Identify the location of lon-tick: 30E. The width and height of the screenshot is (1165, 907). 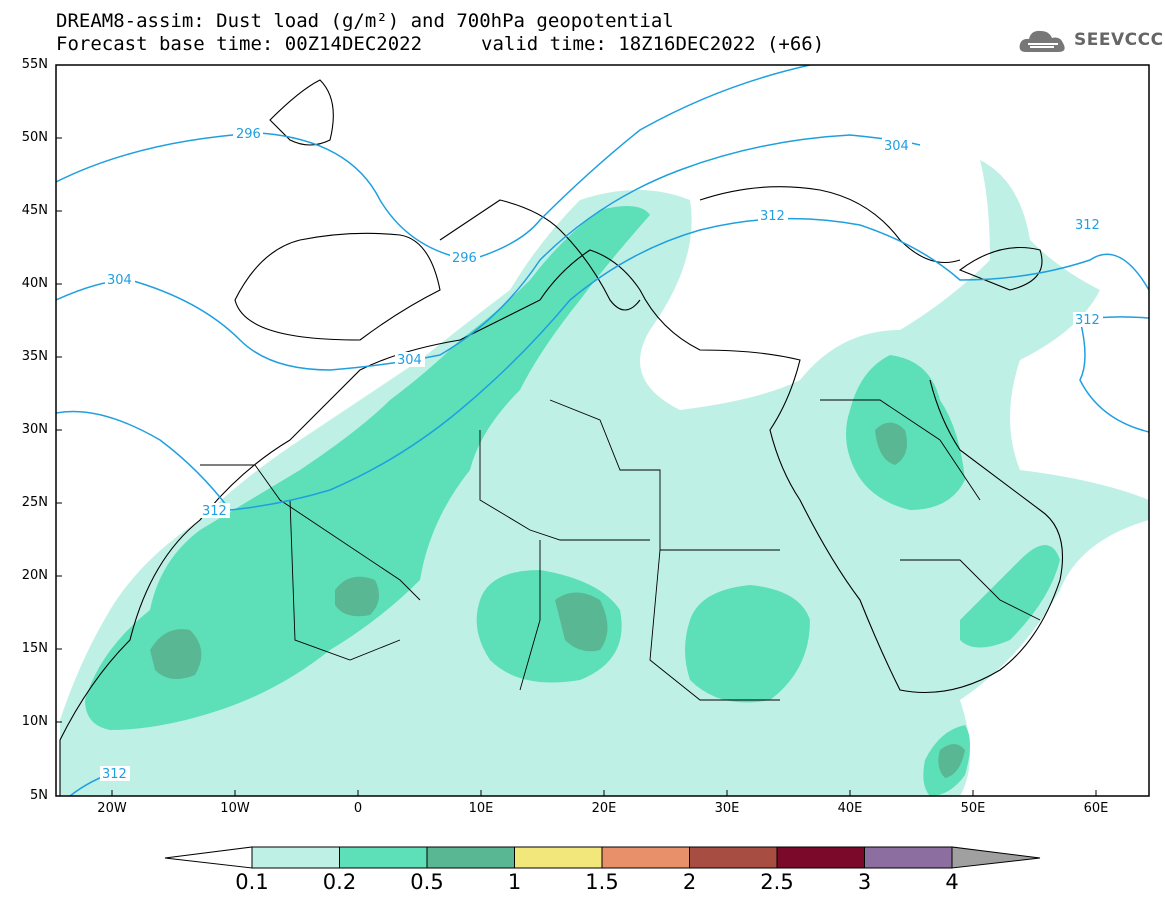
(727, 808).